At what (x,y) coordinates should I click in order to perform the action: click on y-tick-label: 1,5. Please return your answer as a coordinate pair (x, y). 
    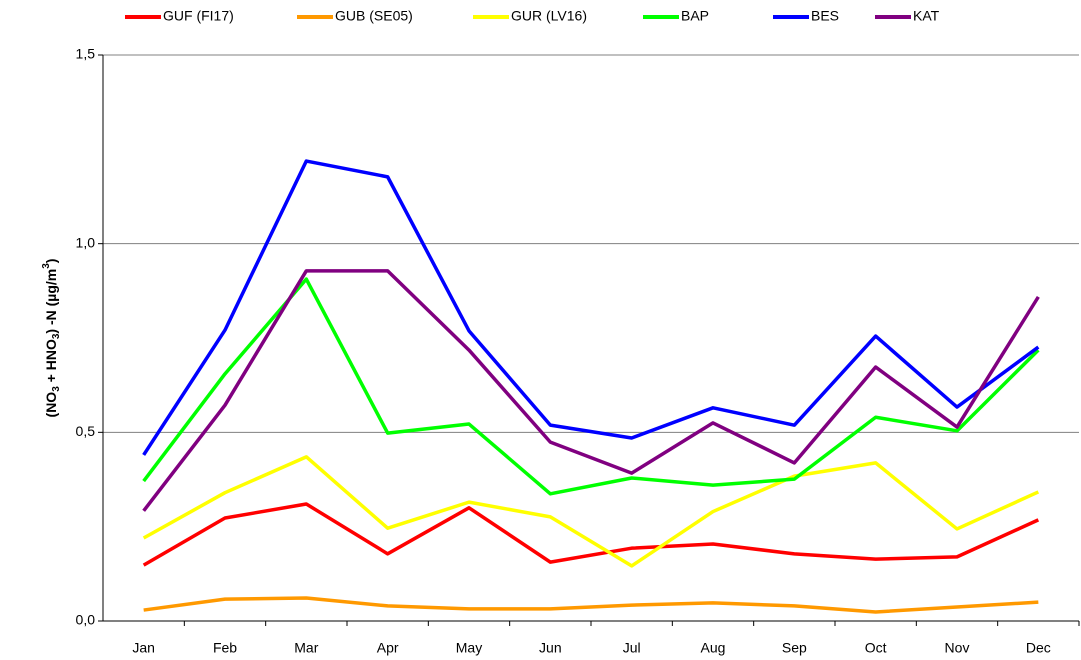
    Looking at the image, I should click on (86, 54).